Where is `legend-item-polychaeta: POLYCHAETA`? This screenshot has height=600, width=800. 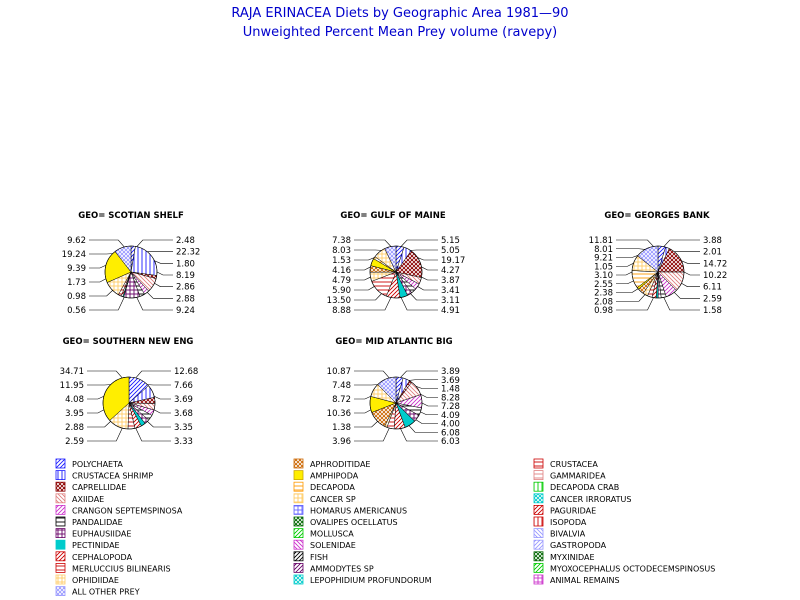
legend-item-polychaeta: POLYCHAETA is located at coordinates (89, 463).